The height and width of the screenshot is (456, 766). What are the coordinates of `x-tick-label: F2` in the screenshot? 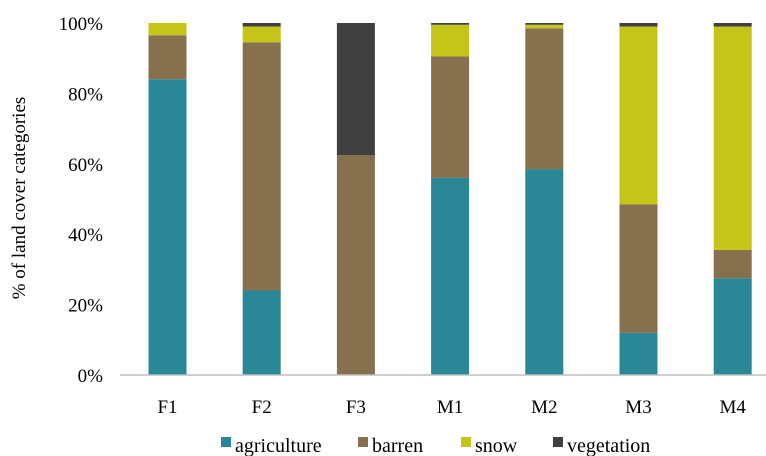 It's located at (262, 407).